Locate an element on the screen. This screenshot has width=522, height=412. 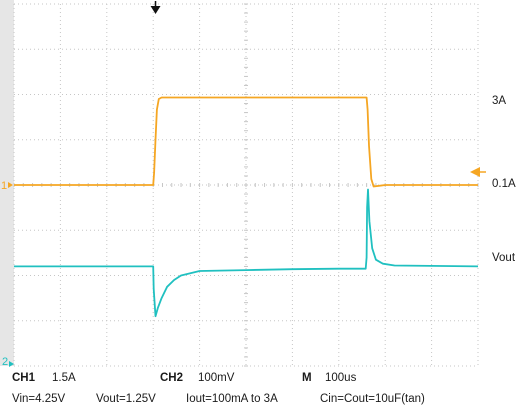
ch2-ground-marker: 2 is located at coordinates (5, 362).